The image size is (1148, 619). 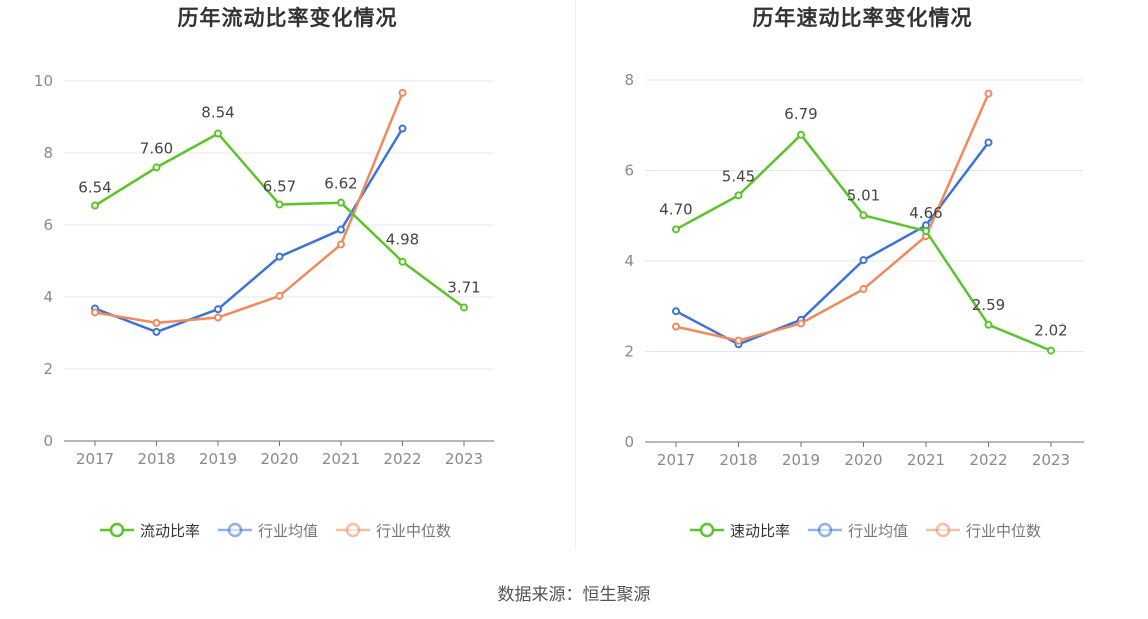 What do you see at coordinates (738, 176) in the screenshot?
I see `data-label: 5.45` at bounding box center [738, 176].